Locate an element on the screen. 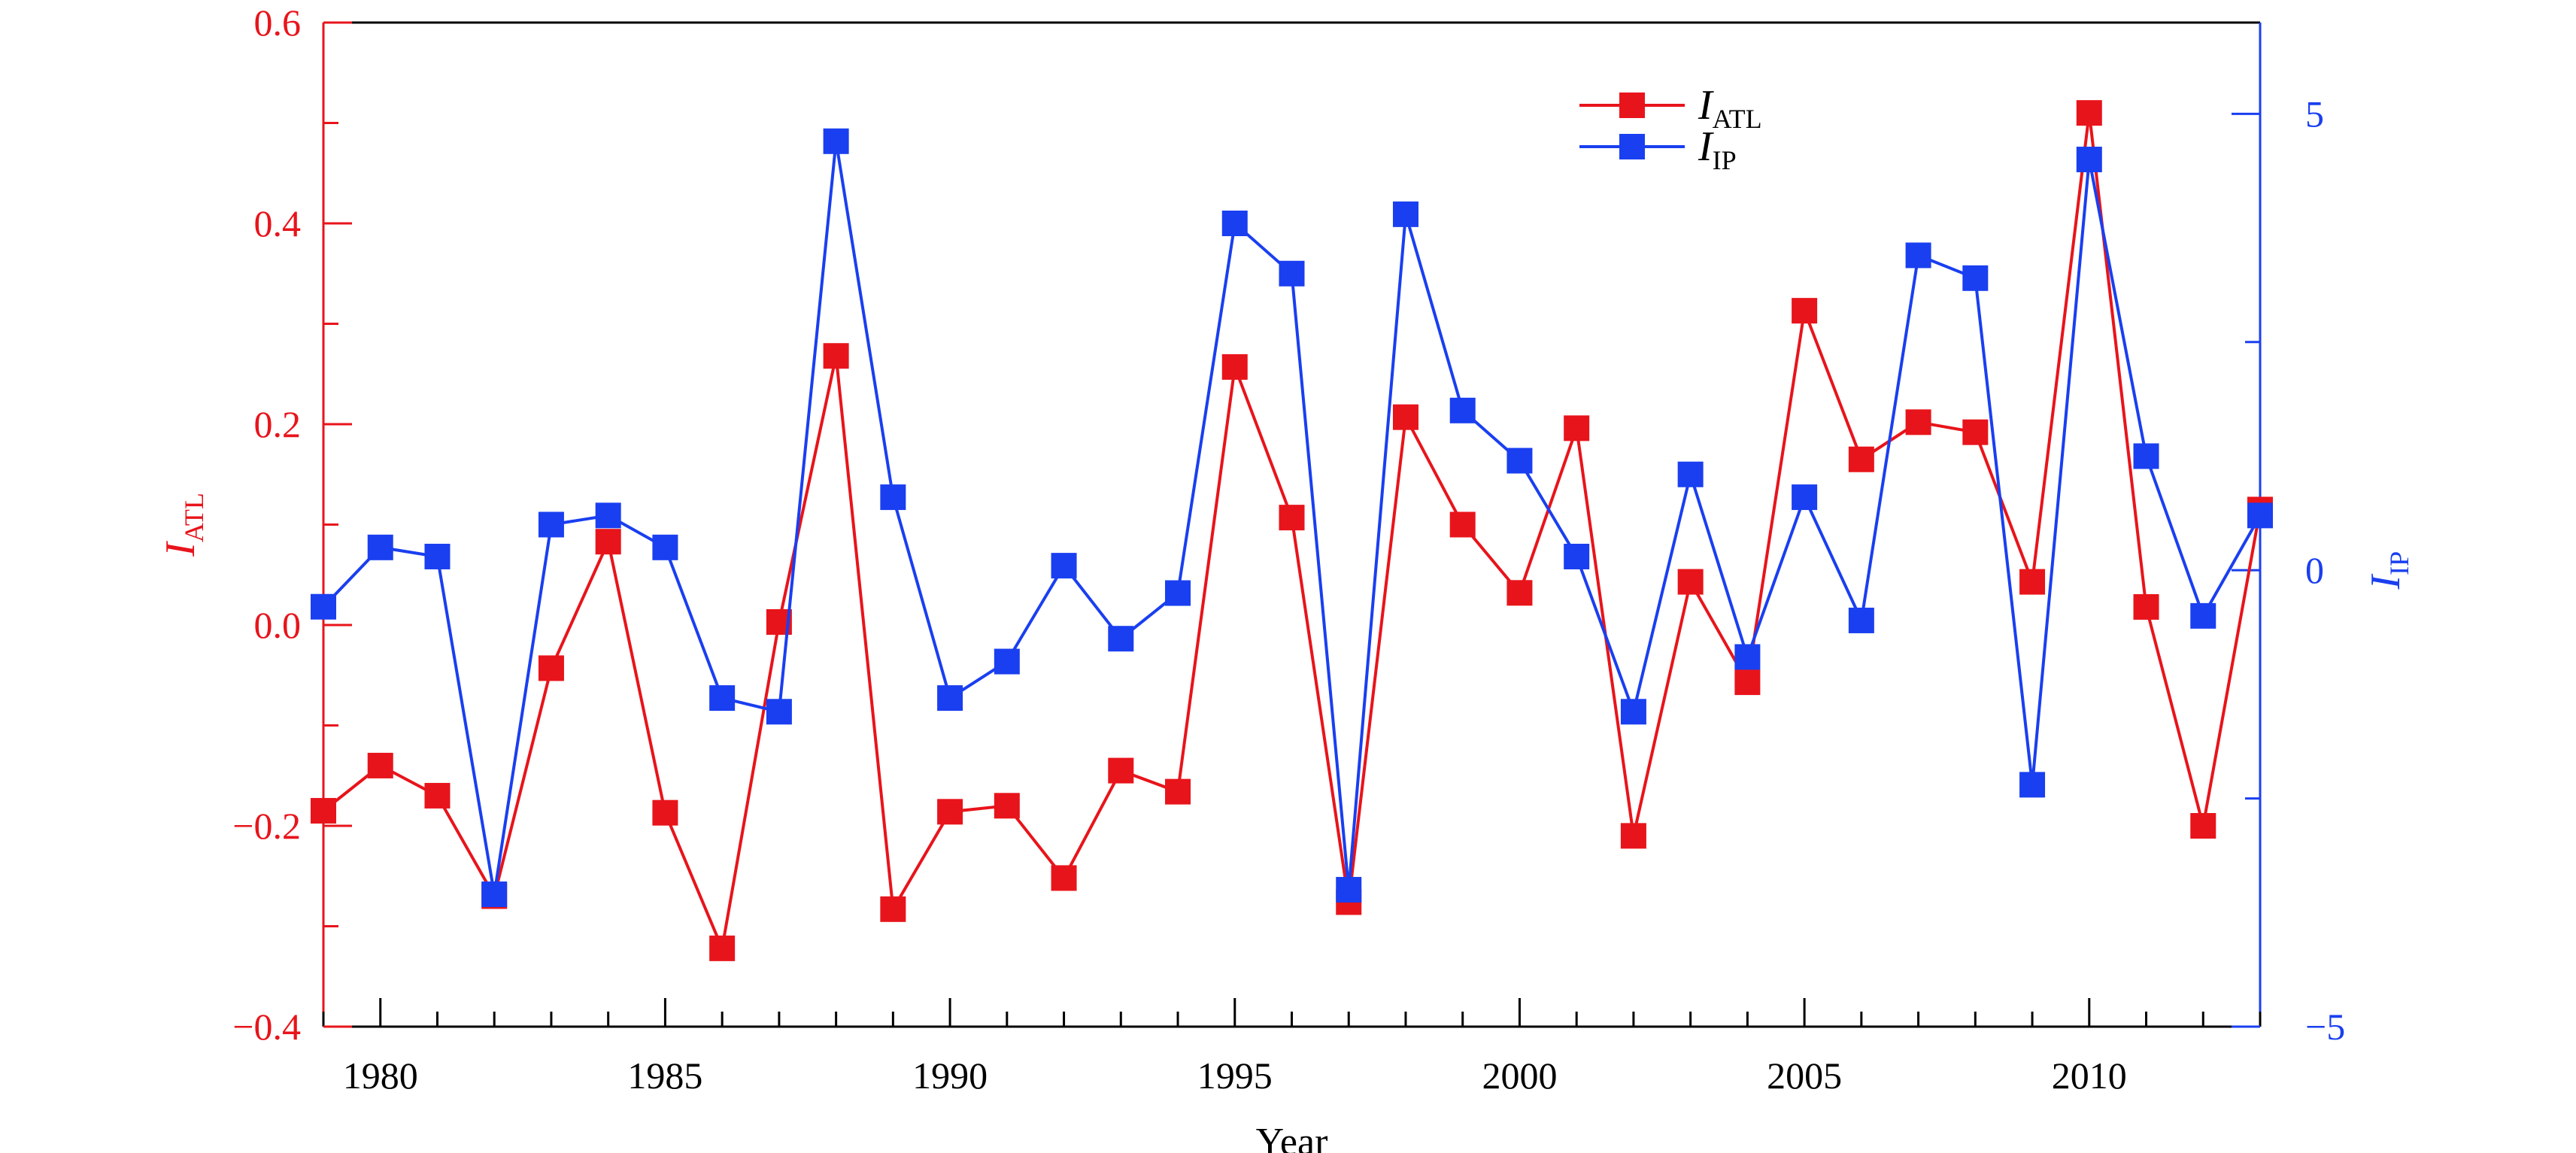  legend-label-sub: ATL is located at coordinates (1737, 119).